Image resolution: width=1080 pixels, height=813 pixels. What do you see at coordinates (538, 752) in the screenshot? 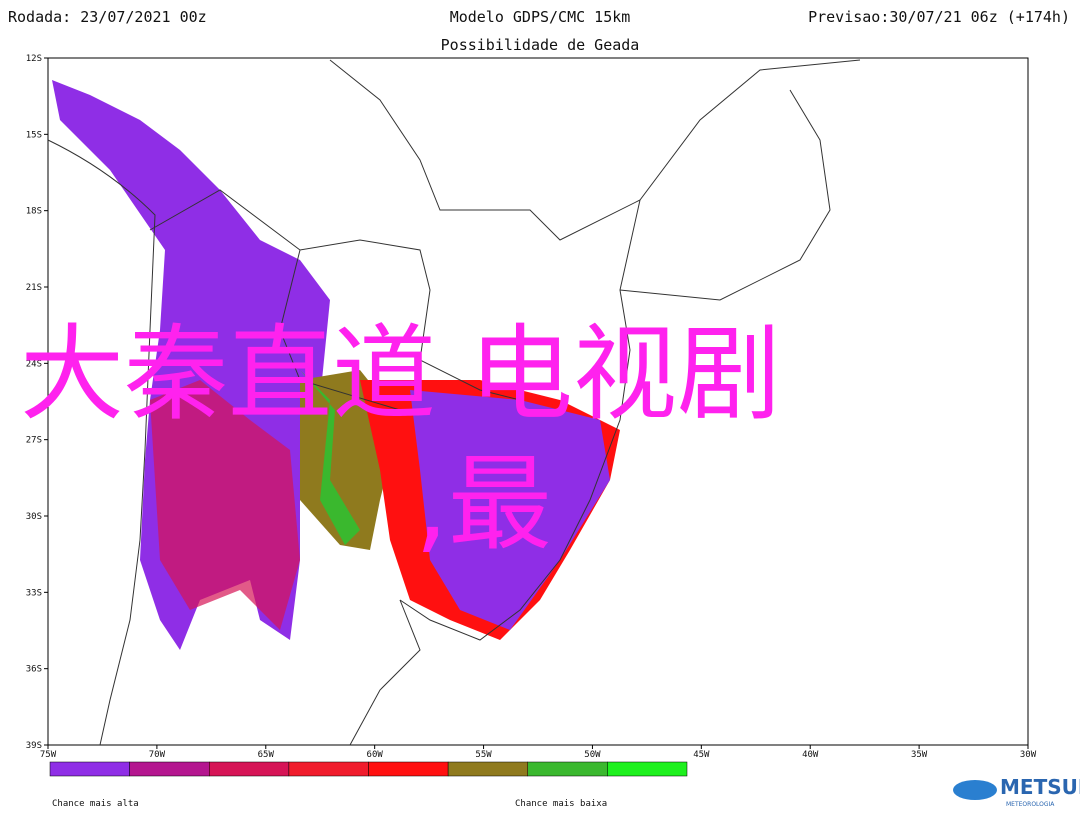
I see `lon-axis: 75W 70W 65W 60W 55W 50W 45W 40W 35W 30W` at bounding box center [538, 752].